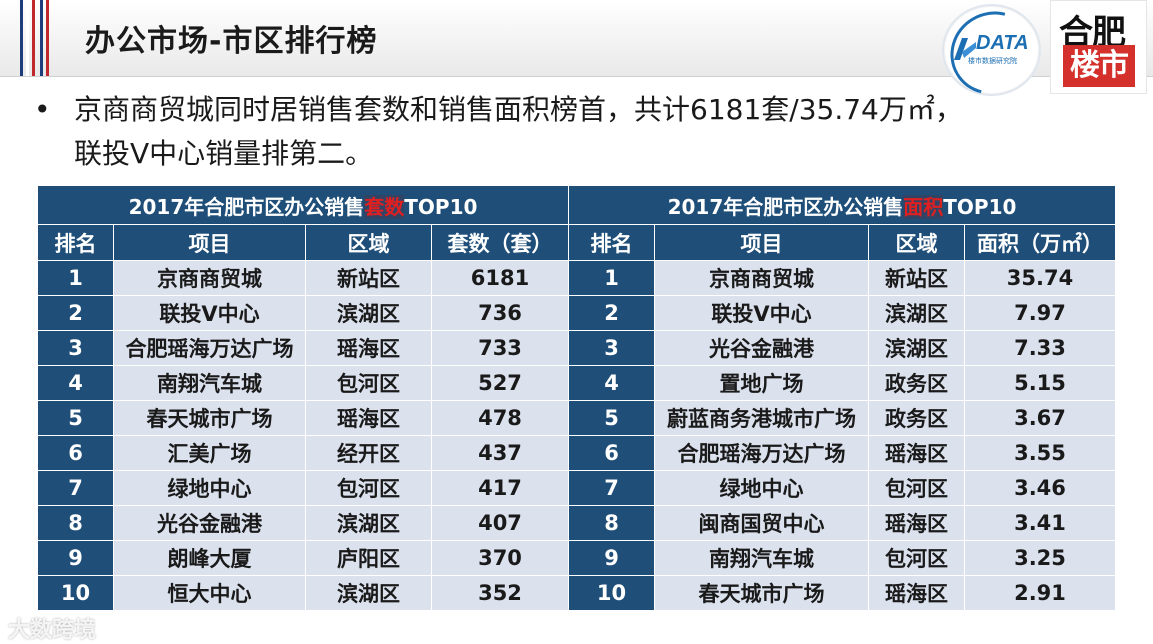 The width and height of the screenshot is (1153, 644). Describe the element at coordinates (611, 278) in the screenshot. I see `right-rank-cell: 1` at that location.